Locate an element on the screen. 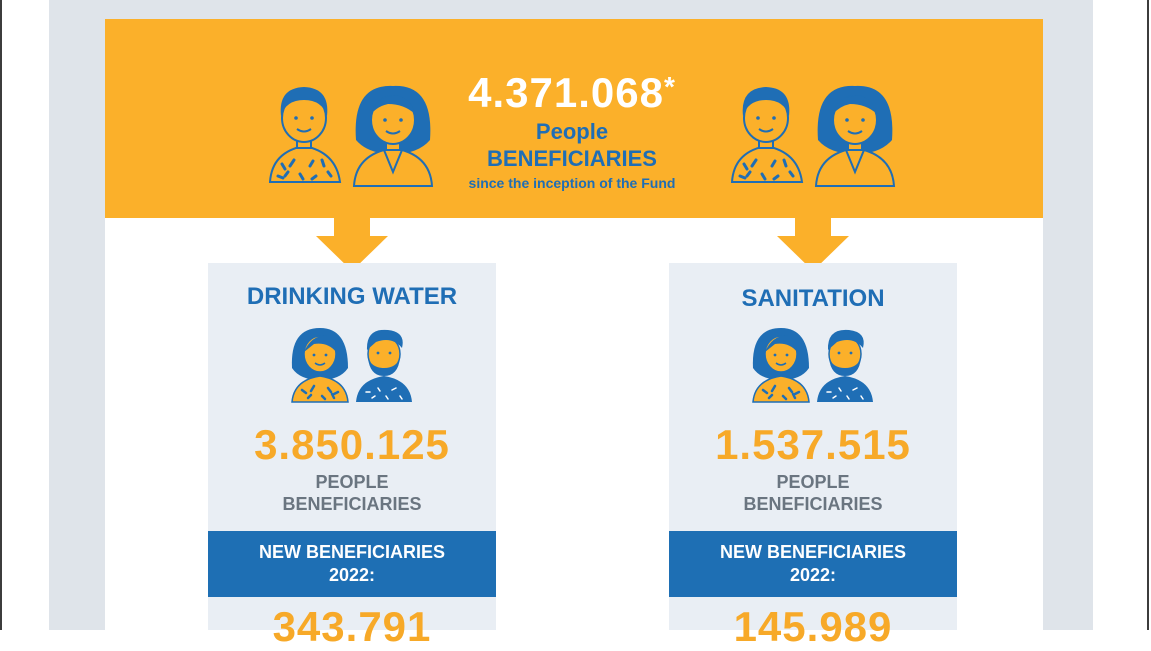 Image resolution: width=1151 pixels, height=651 pixels. new-beneficiaries-value: 145.989 is located at coordinates (813, 626).